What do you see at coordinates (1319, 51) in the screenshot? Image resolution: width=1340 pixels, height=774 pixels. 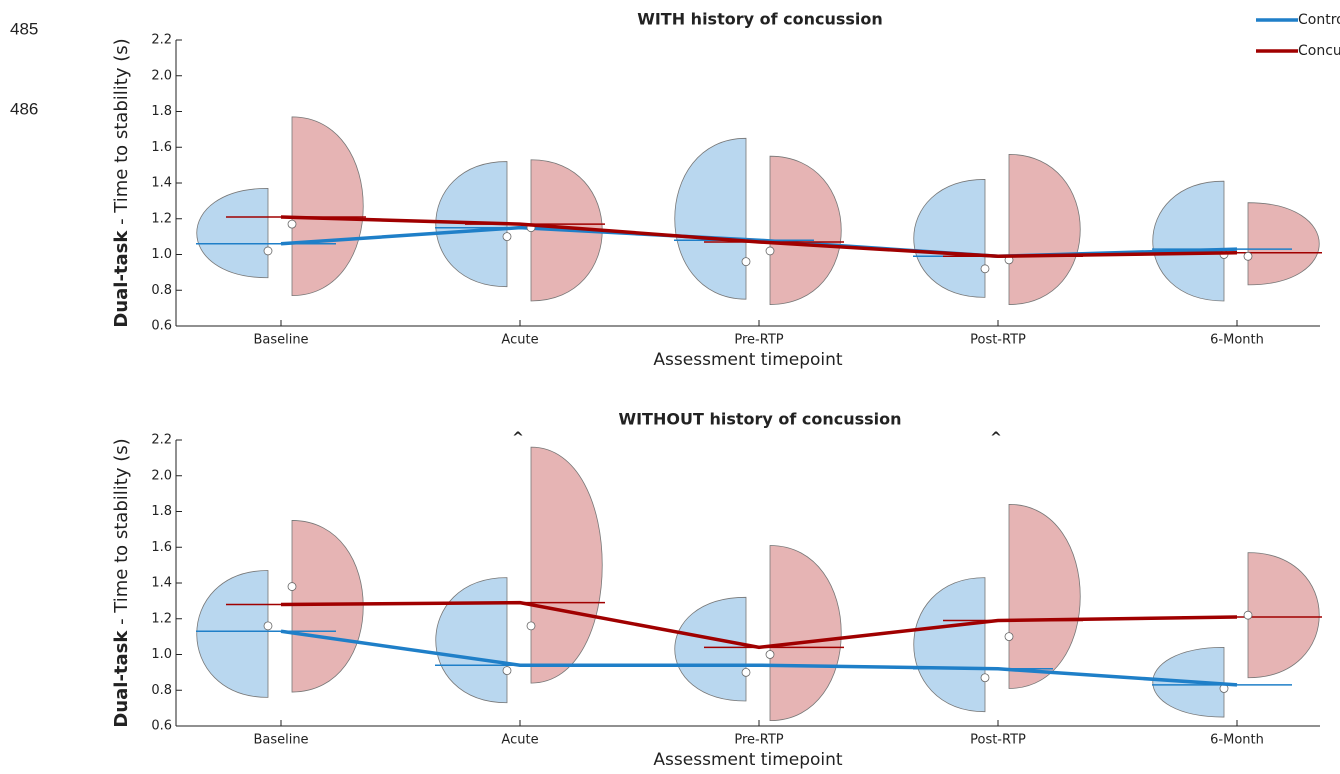 I see `legend-label: Concussed` at bounding box center [1319, 51].